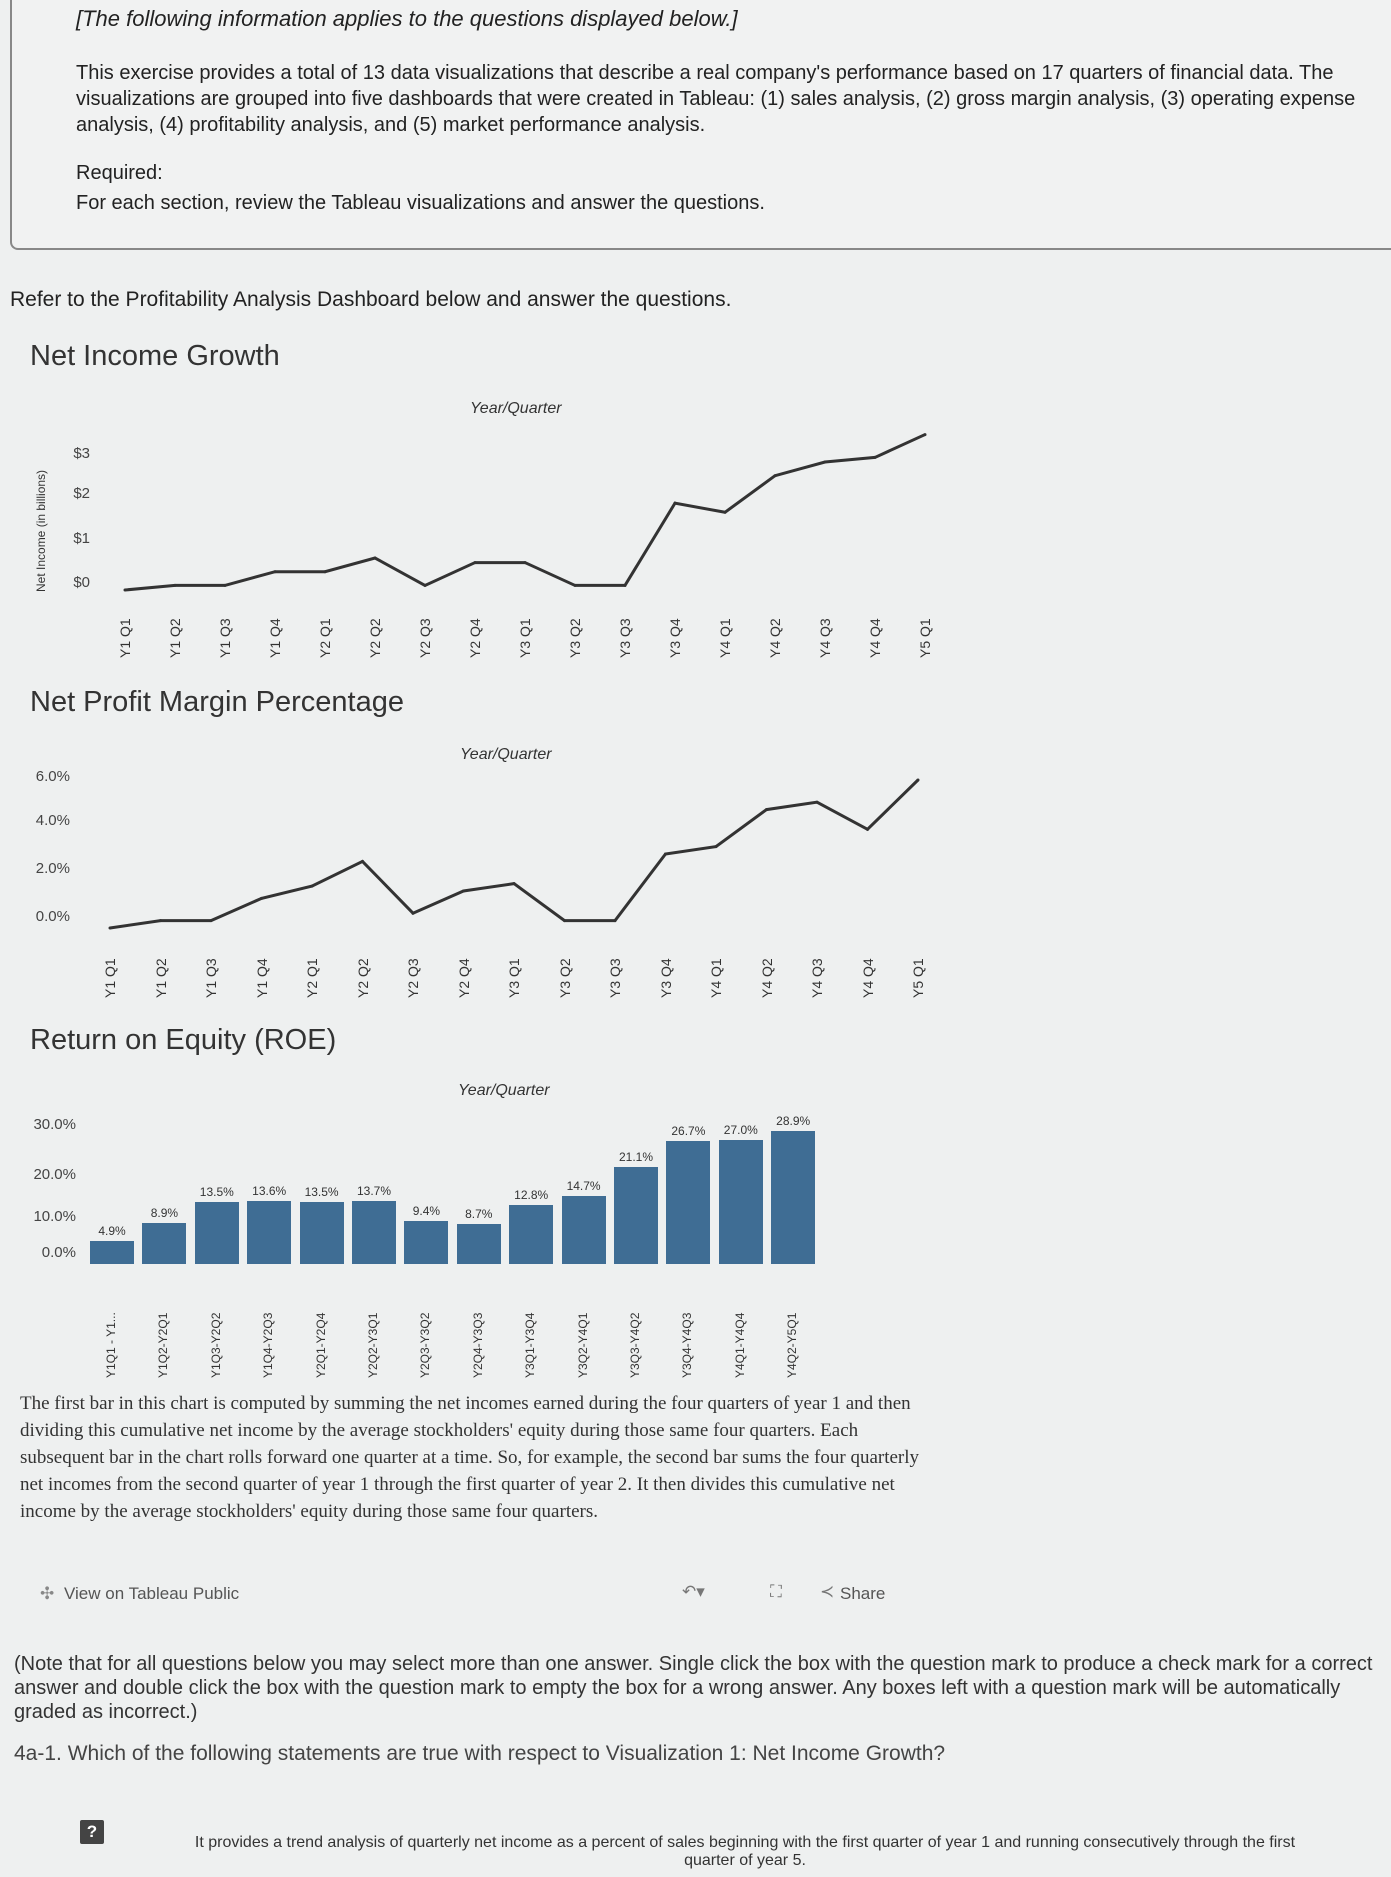  I want to click on npm-xaxis-title: Year/Quarter, so click(506, 754).